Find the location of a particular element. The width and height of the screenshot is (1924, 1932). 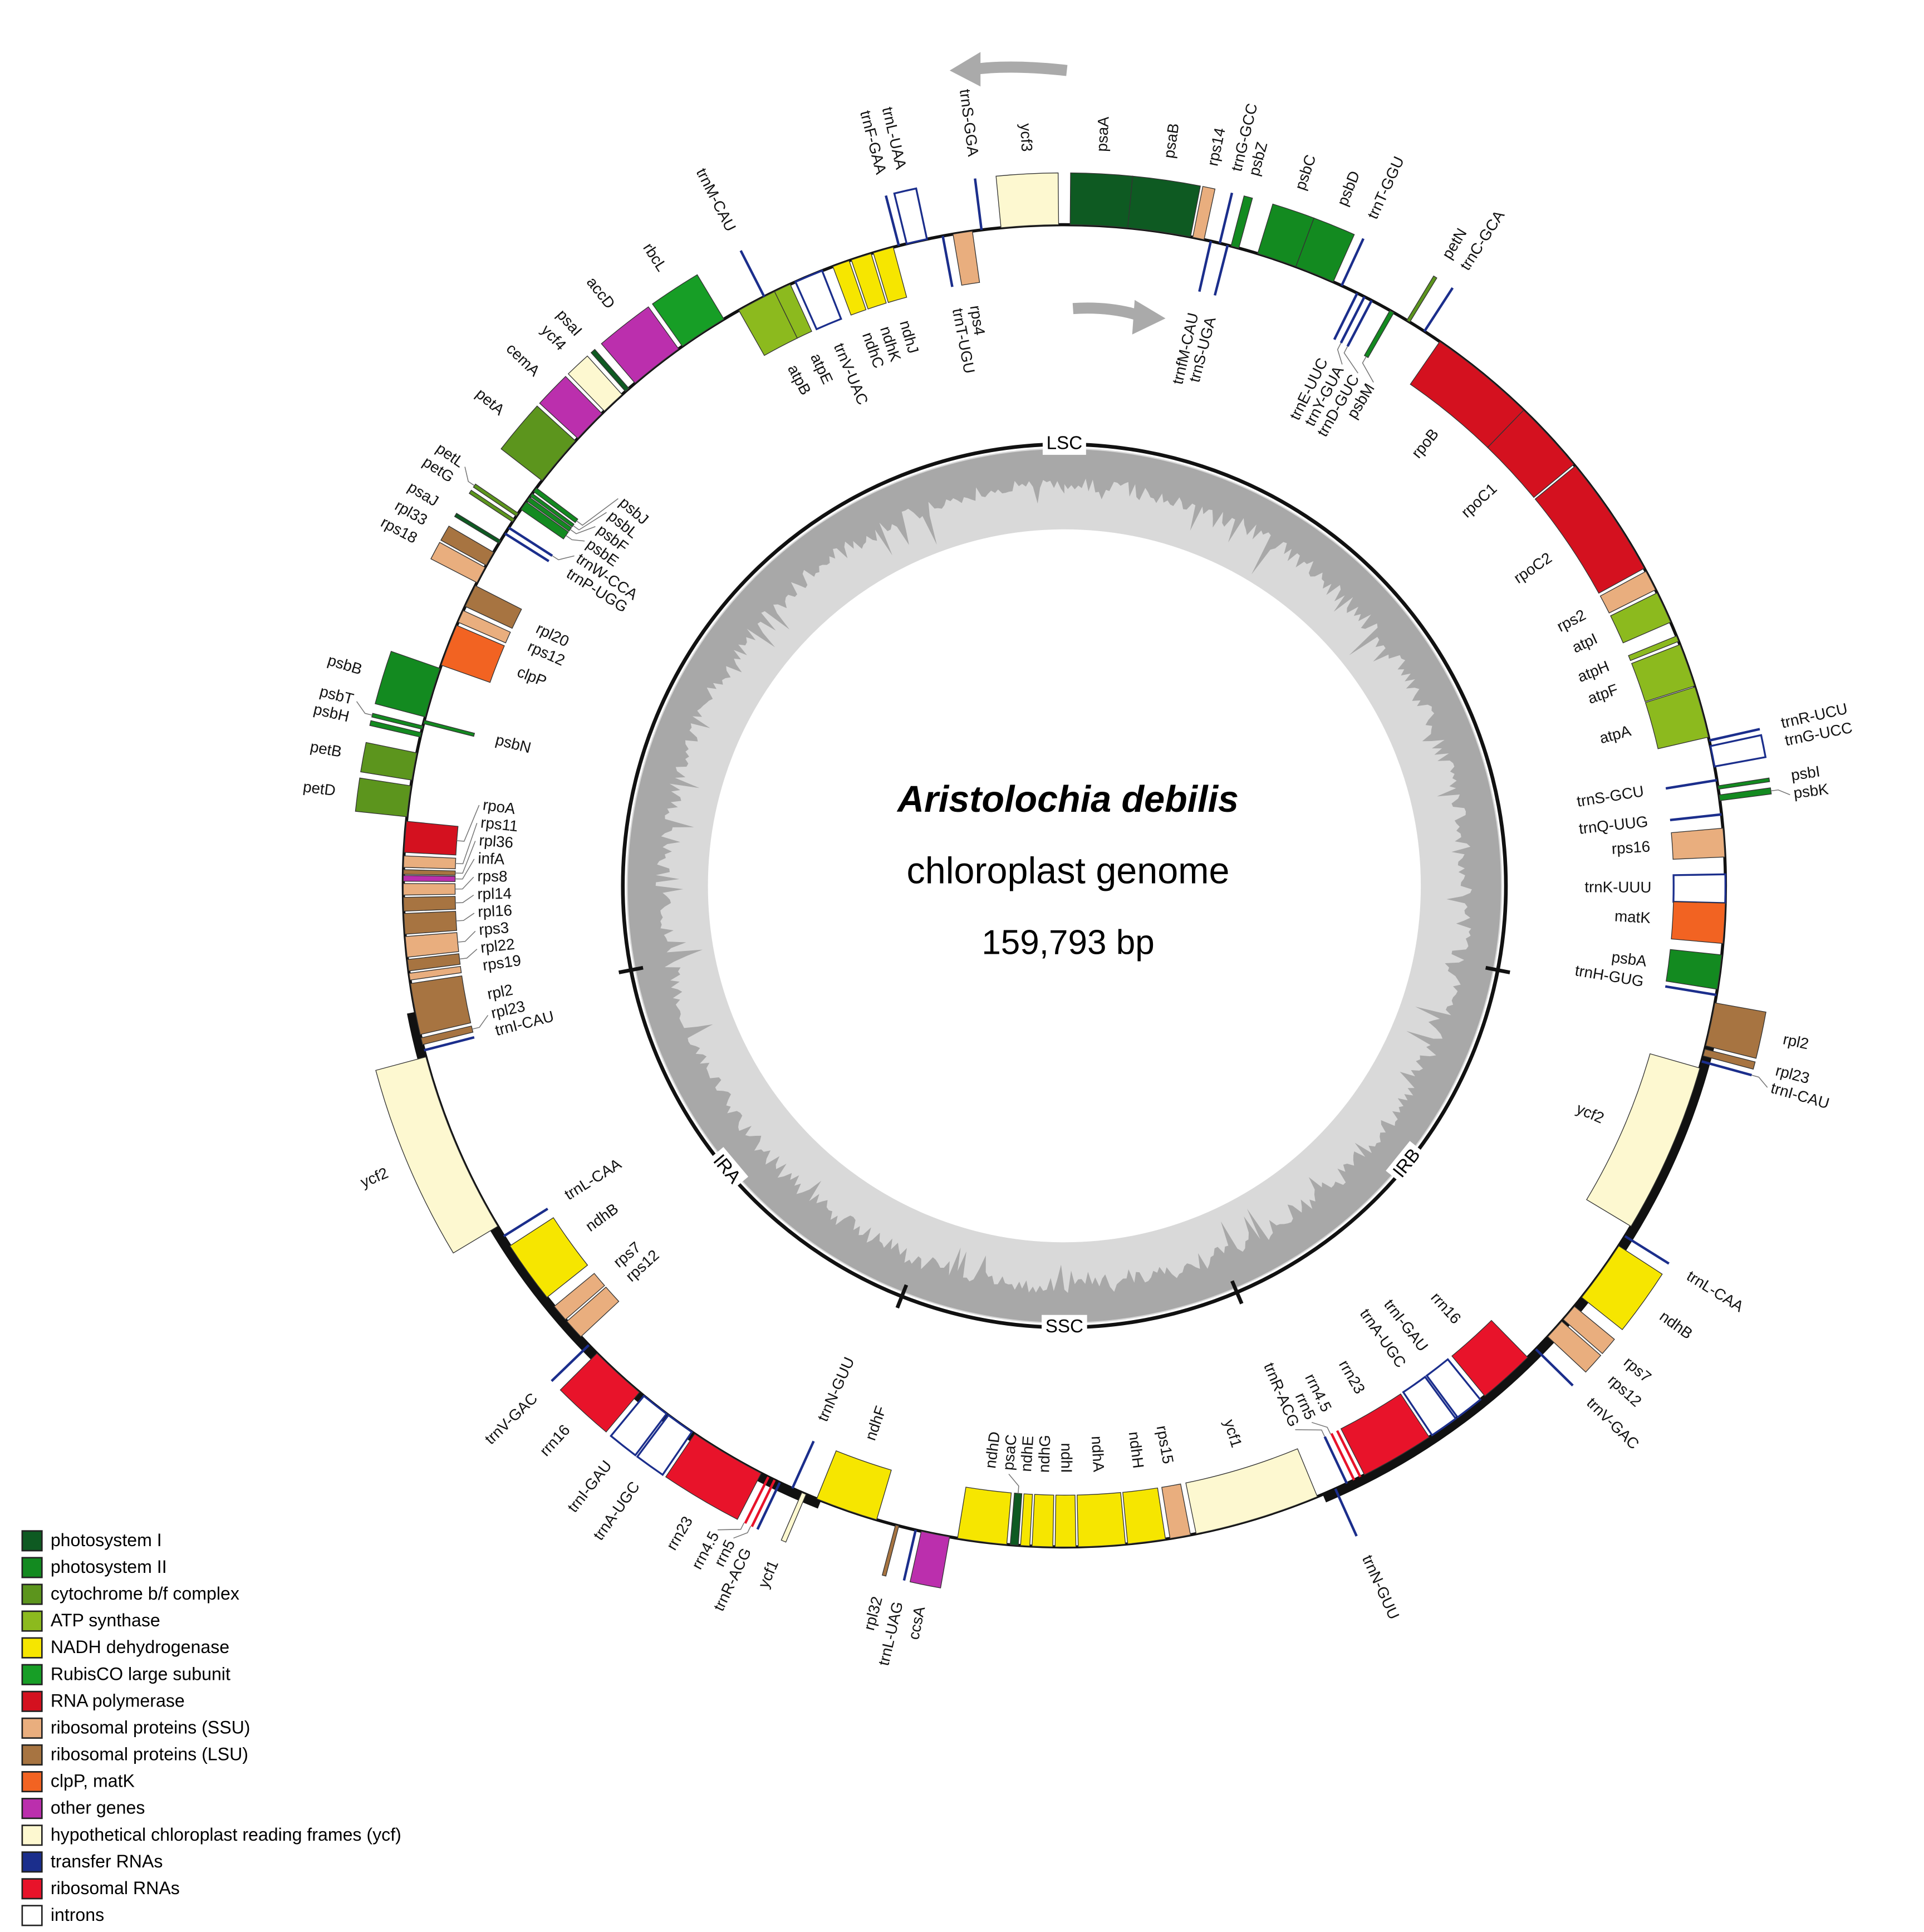

inverted-repeat is located at coordinates (1522, 1258).